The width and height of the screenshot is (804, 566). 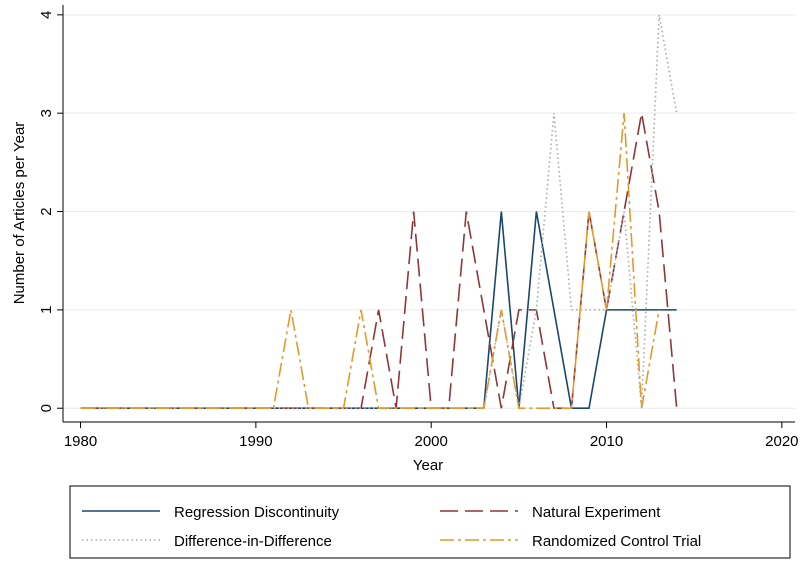 What do you see at coordinates (257, 512) in the screenshot?
I see `legend-label: Regression Discontinuity` at bounding box center [257, 512].